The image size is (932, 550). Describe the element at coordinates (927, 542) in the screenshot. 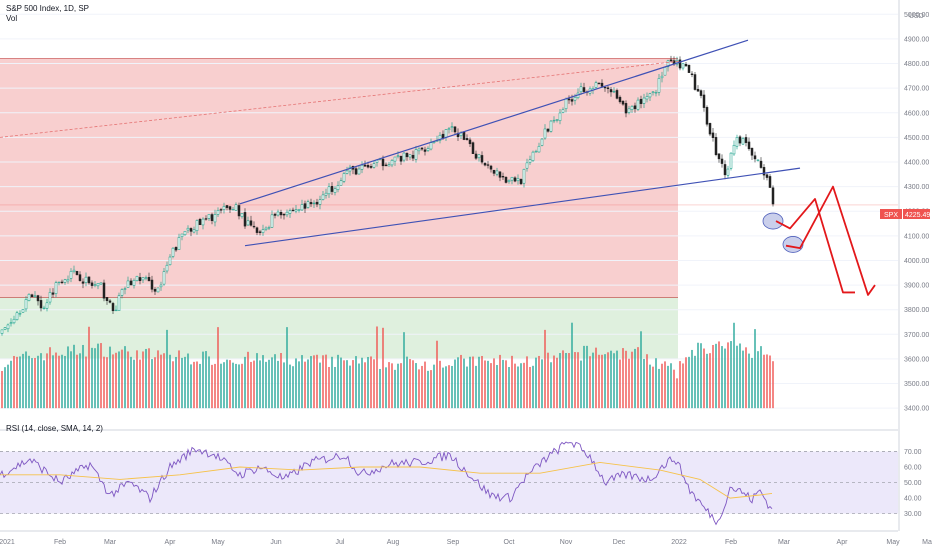

I see `time-axis-tick: Ma` at that location.